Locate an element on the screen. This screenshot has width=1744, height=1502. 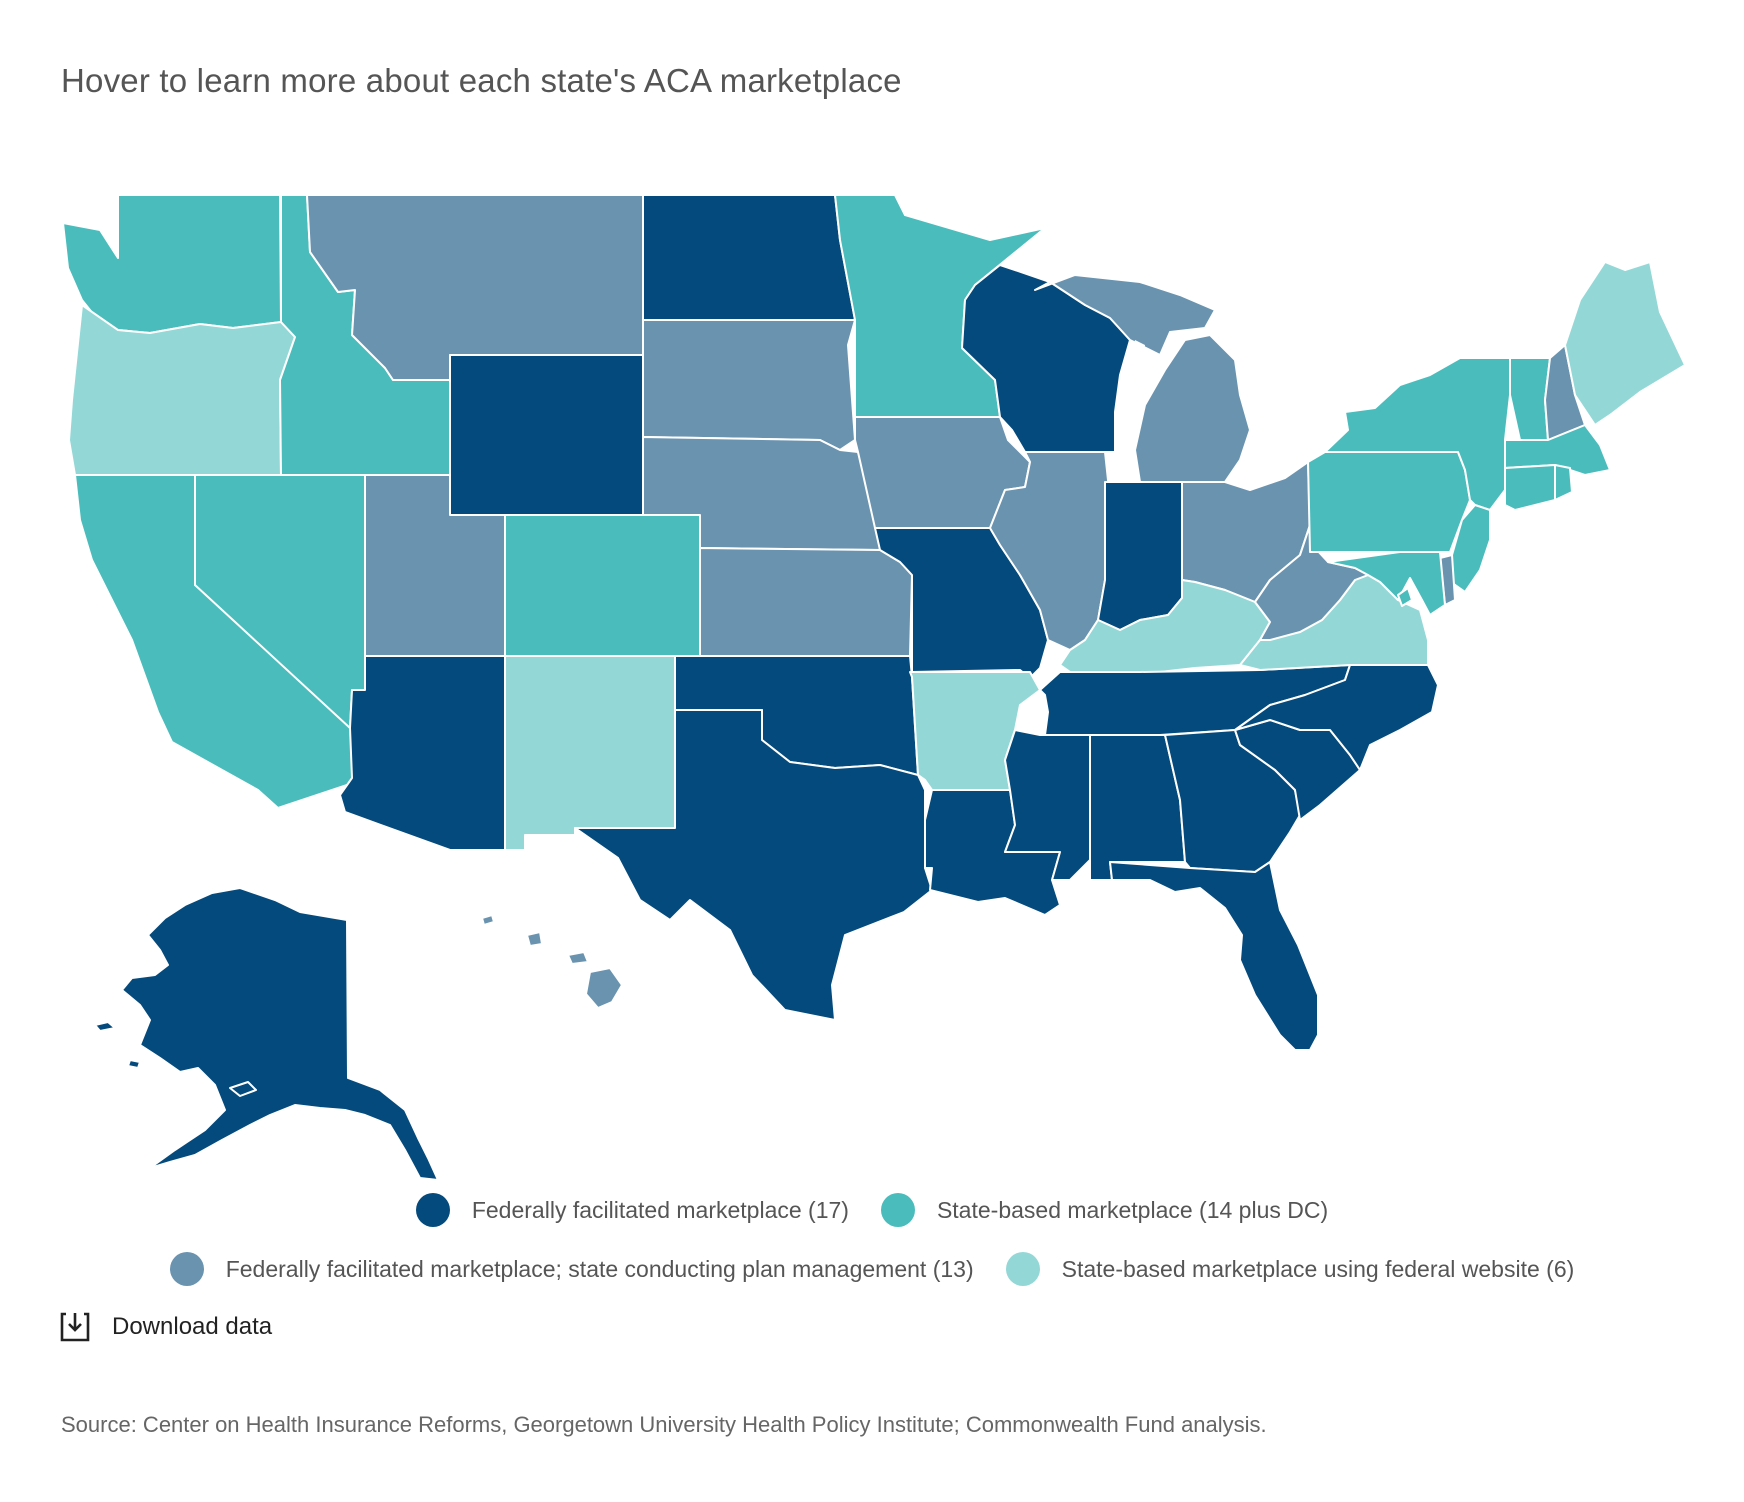
legend-item-state-based: State-based marketplace (14 plus DC) is located at coordinates (1104, 1210).